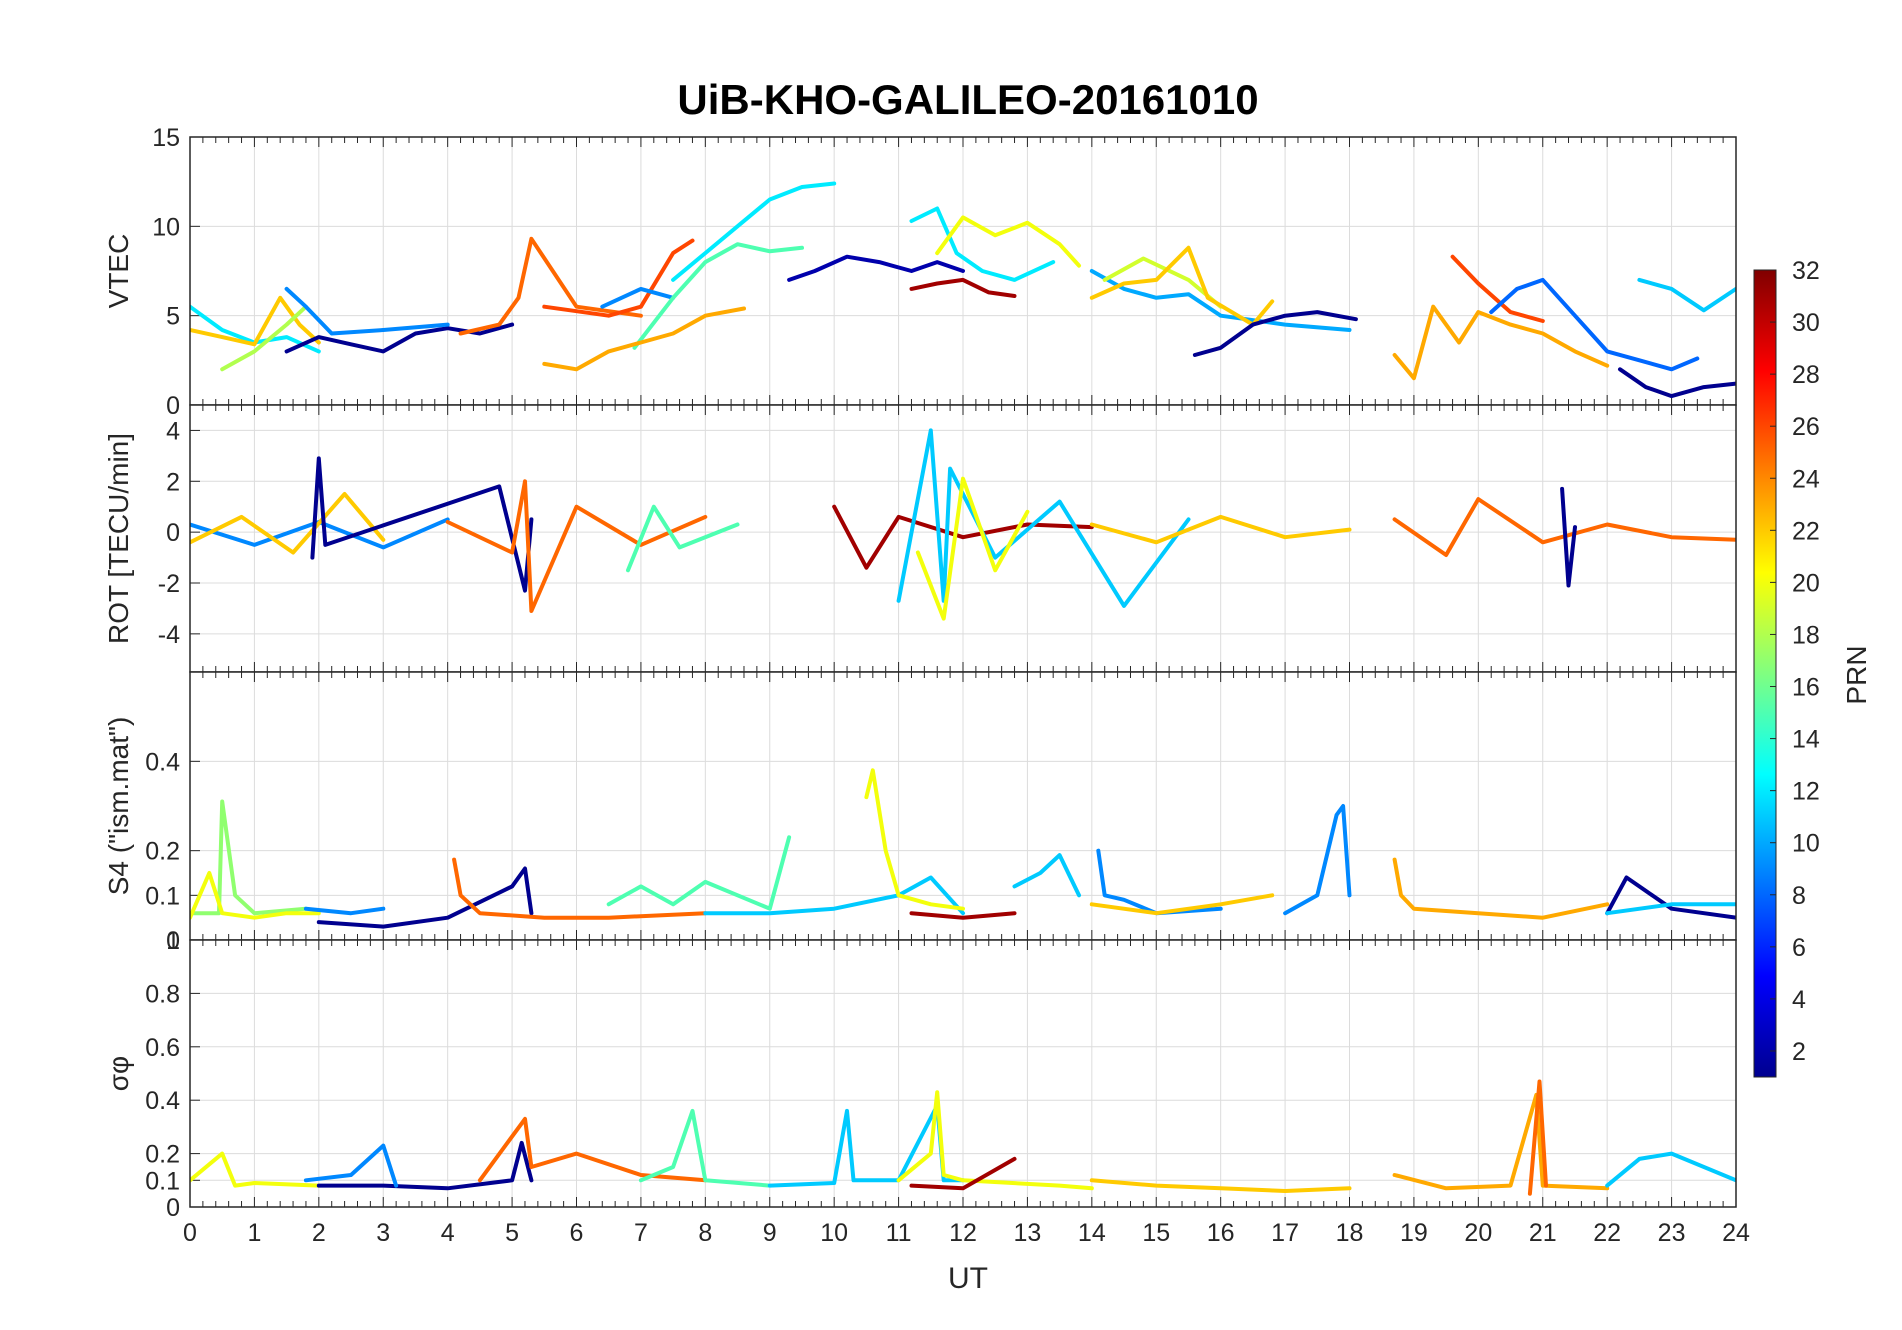 Image resolution: width=1902 pixels, height=1330 pixels. Describe the element at coordinates (705, 1233) in the screenshot. I see `x-tick-label: 8` at that location.